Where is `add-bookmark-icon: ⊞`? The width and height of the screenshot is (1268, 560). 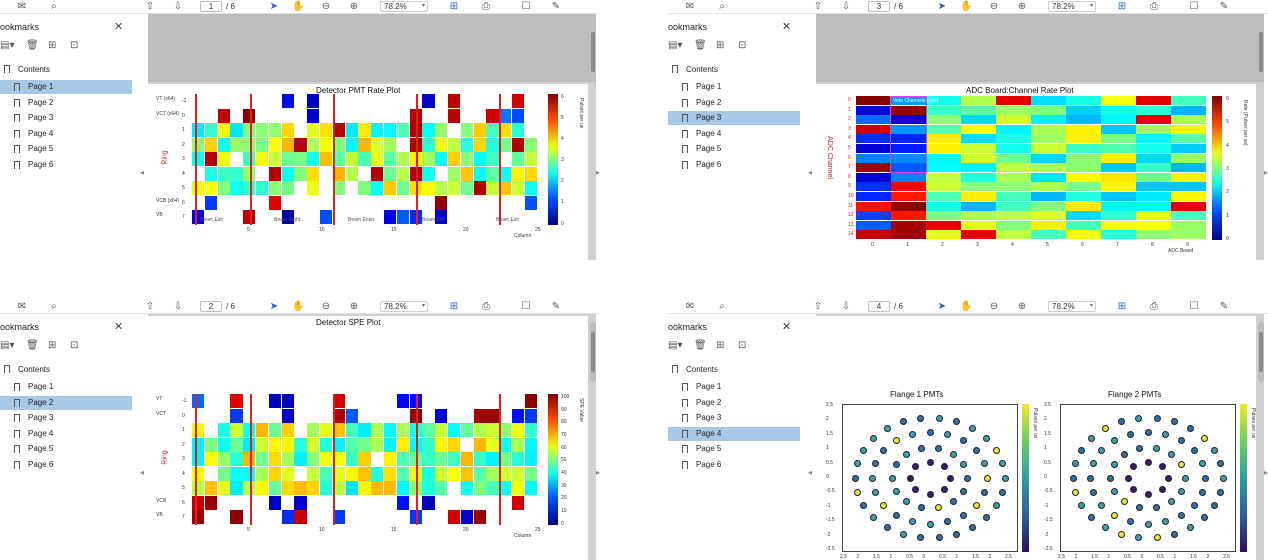
add-bookmark-icon: ⊞ is located at coordinates (720, 45).